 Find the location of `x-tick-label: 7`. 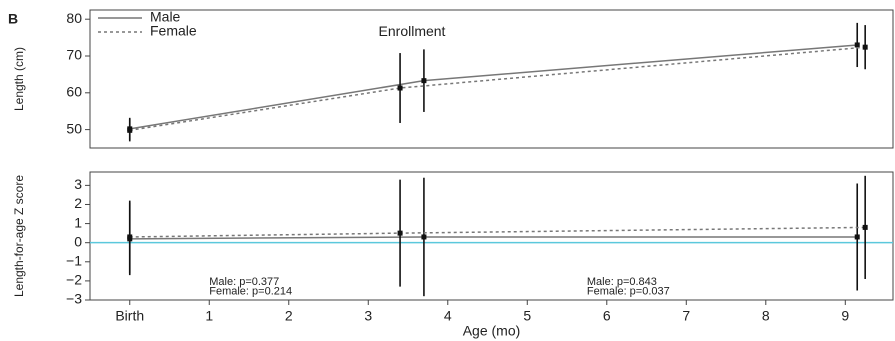

x-tick-label: 7 is located at coordinates (686, 316).